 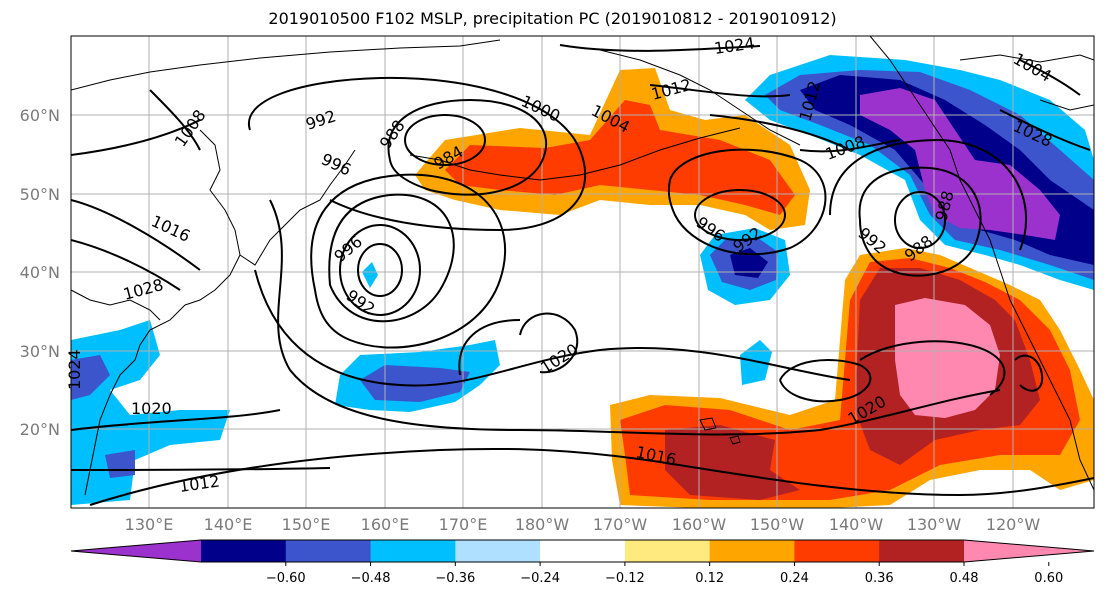 What do you see at coordinates (947, 358) in the screenshot?
I see `precip-positive-east-pink` at bounding box center [947, 358].